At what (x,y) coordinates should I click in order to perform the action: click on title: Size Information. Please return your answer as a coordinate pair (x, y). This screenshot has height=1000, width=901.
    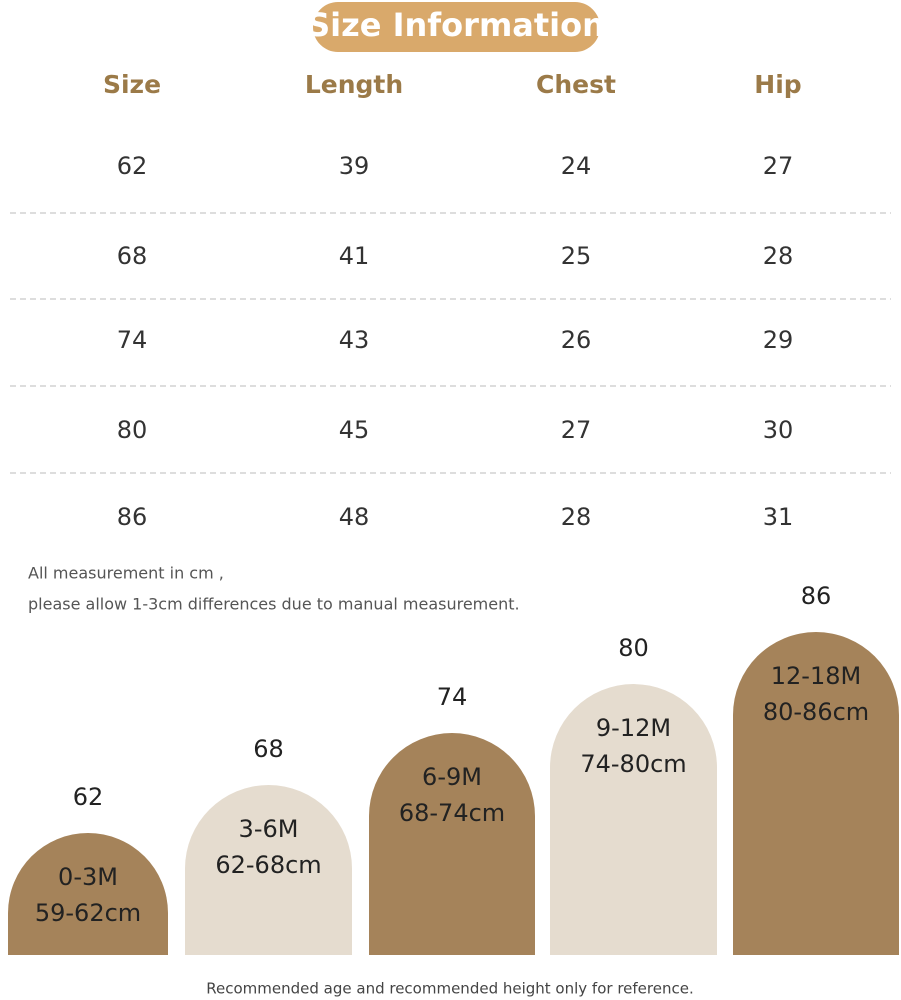
    Looking at the image, I should click on (456, 25).